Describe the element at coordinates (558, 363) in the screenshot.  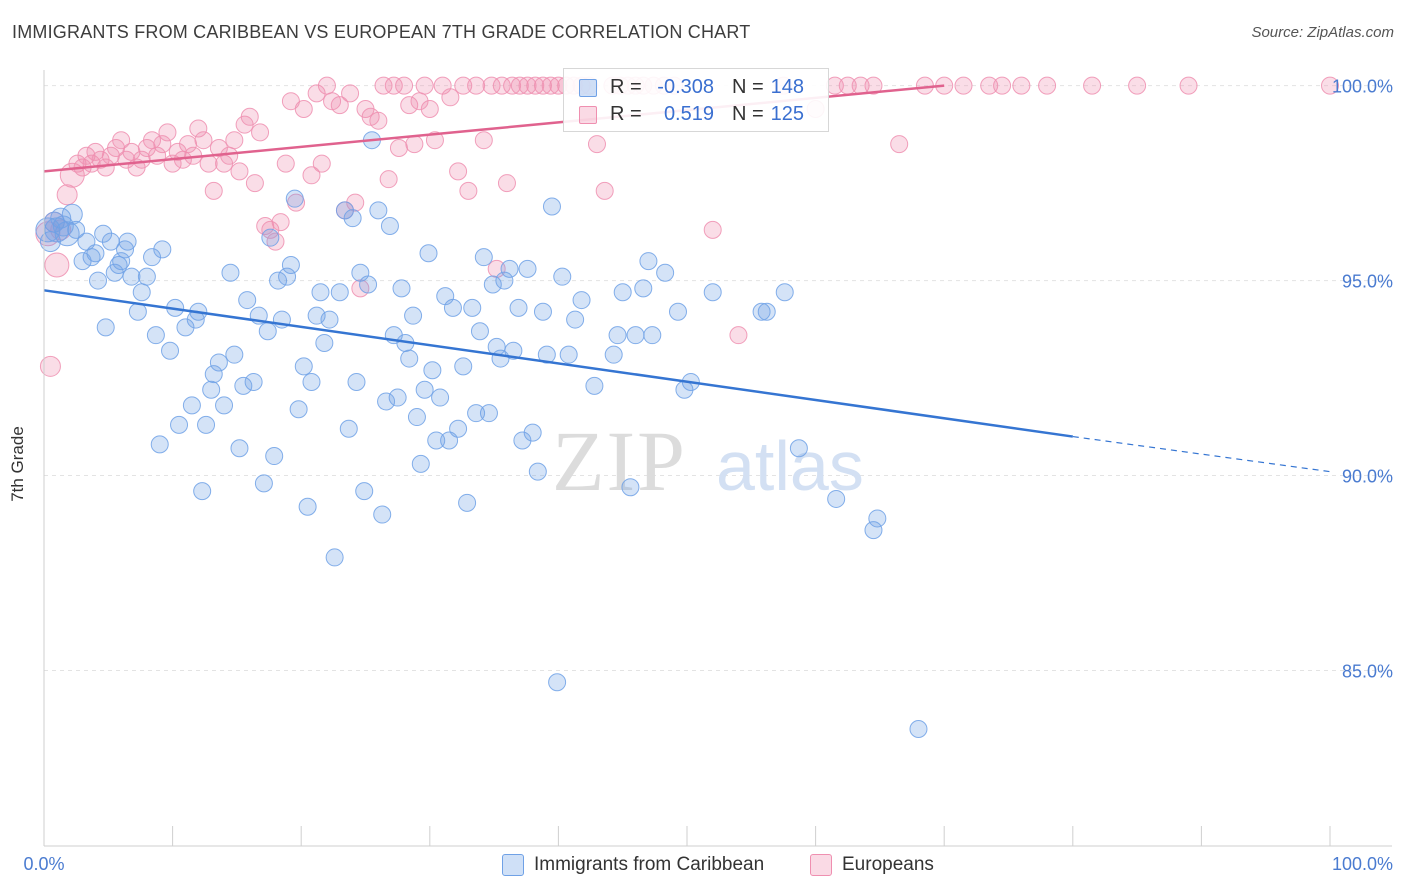
I see `trend-line-caribbean` at that location.